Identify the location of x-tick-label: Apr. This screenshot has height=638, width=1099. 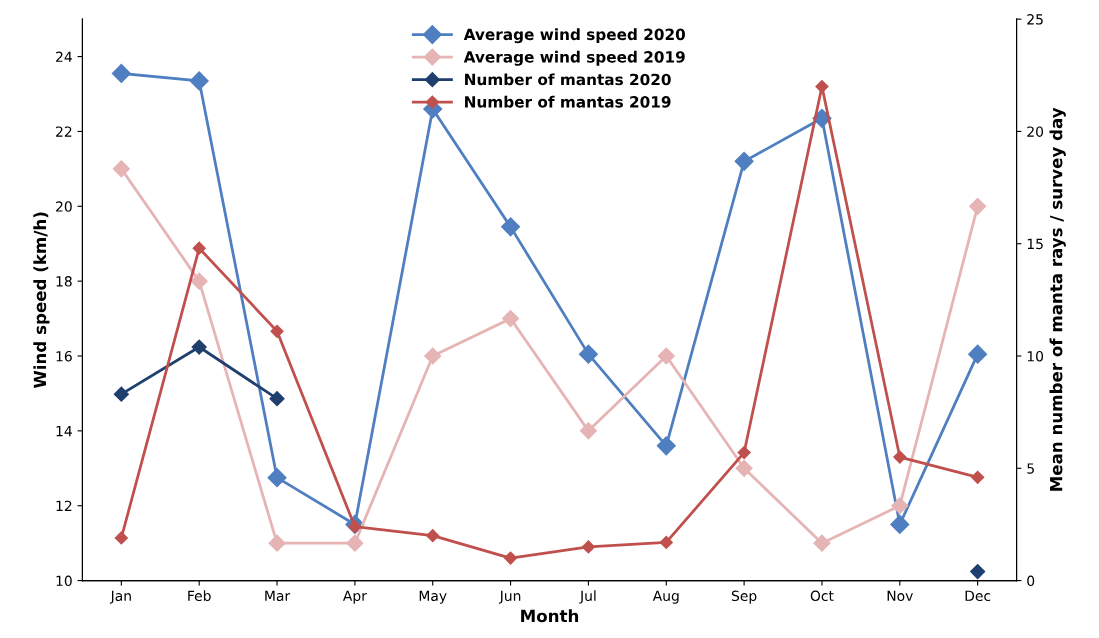
(354, 597).